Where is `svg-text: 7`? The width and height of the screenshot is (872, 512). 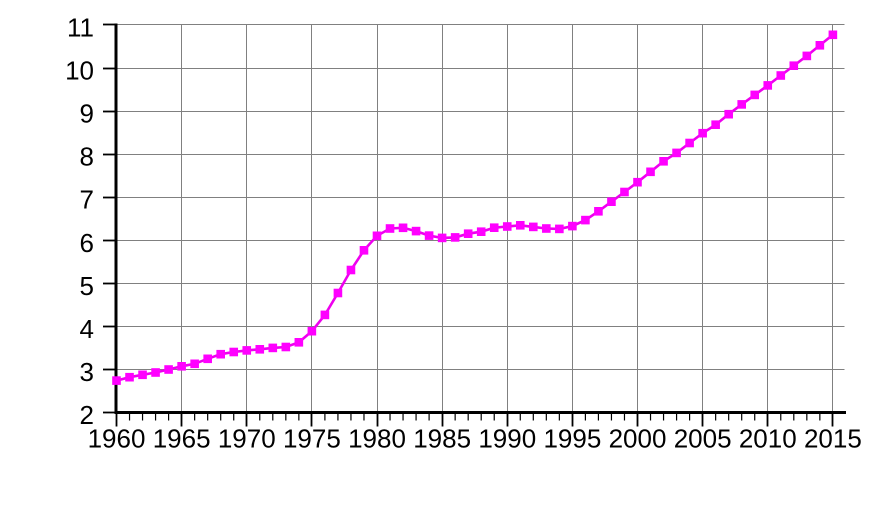
svg-text: 7 is located at coordinates (87, 200).